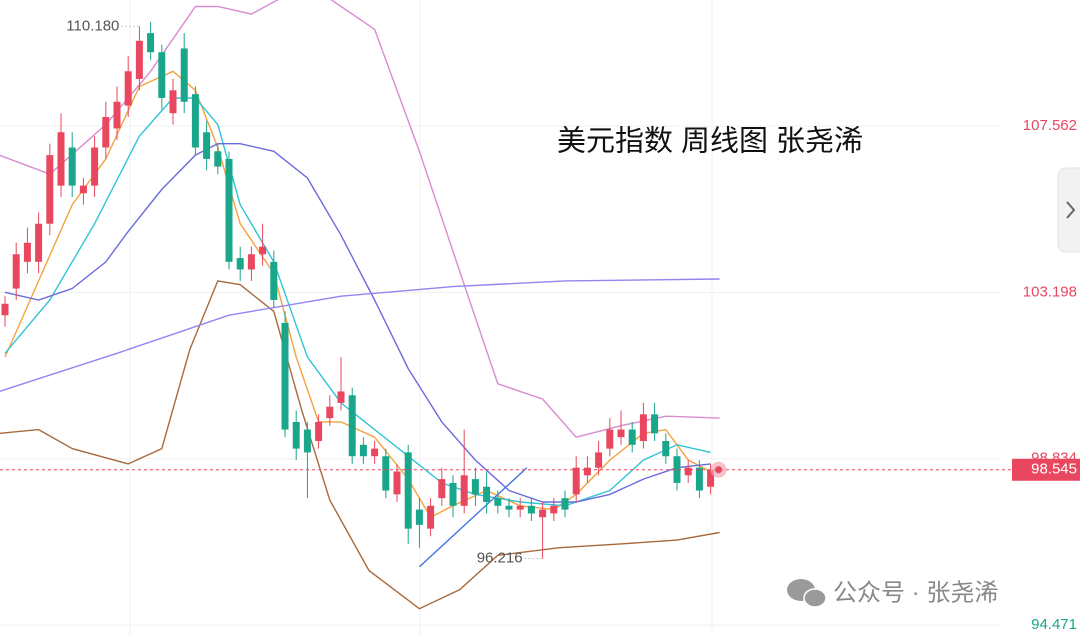 The image size is (1080, 635). Describe the element at coordinates (719, 470) in the screenshot. I see `current-price-dot` at that location.